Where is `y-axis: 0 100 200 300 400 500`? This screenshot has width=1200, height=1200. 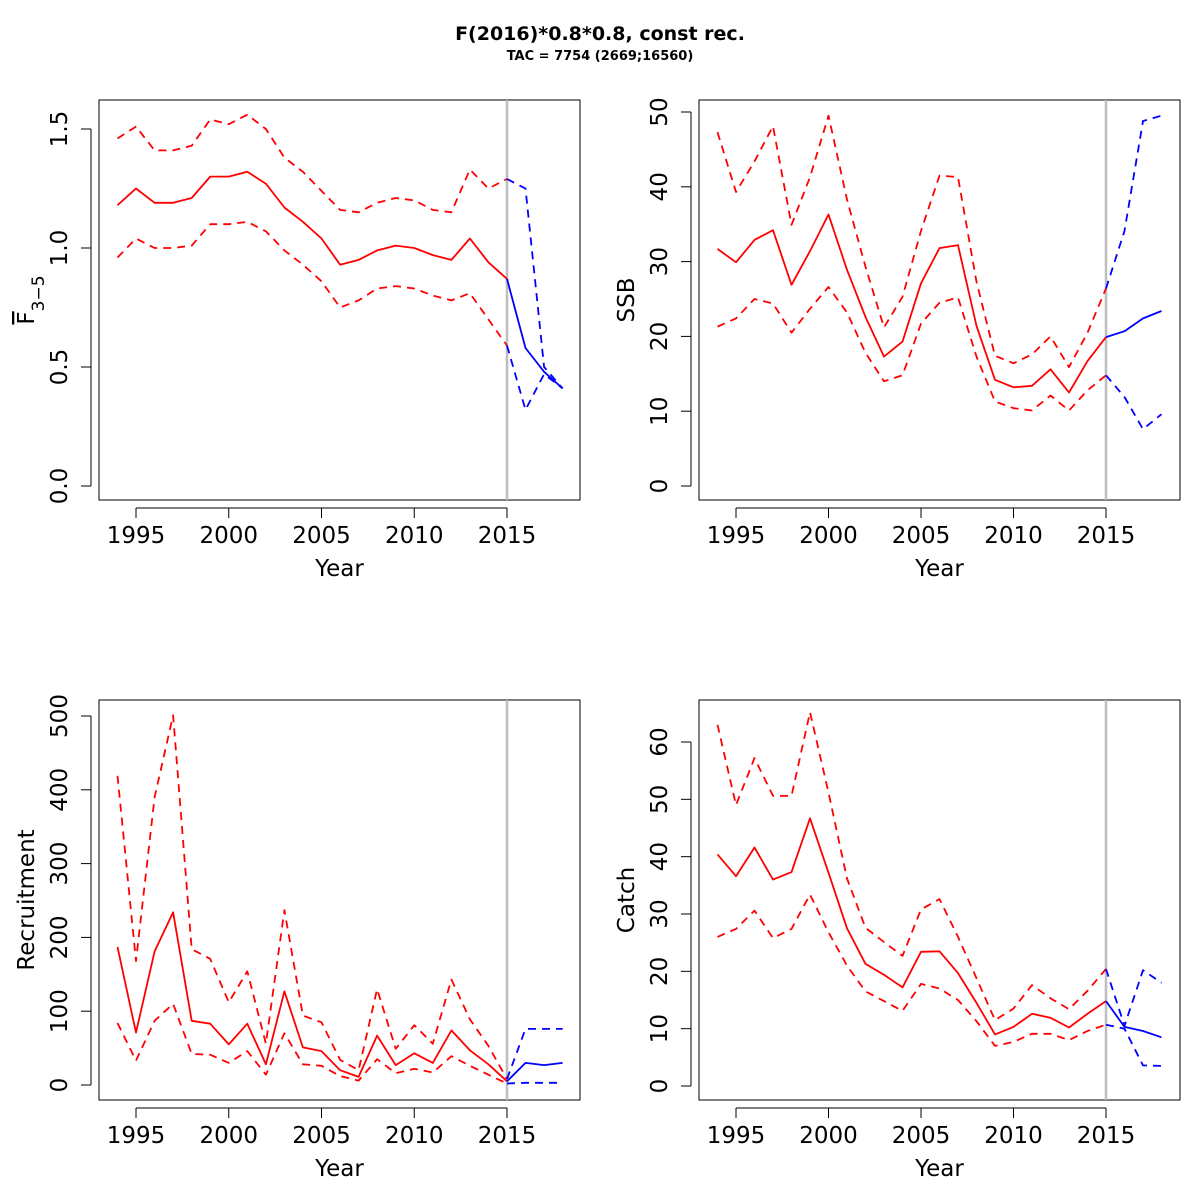 y-axis: 0 100 200 300 400 500 is located at coordinates (69, 893).